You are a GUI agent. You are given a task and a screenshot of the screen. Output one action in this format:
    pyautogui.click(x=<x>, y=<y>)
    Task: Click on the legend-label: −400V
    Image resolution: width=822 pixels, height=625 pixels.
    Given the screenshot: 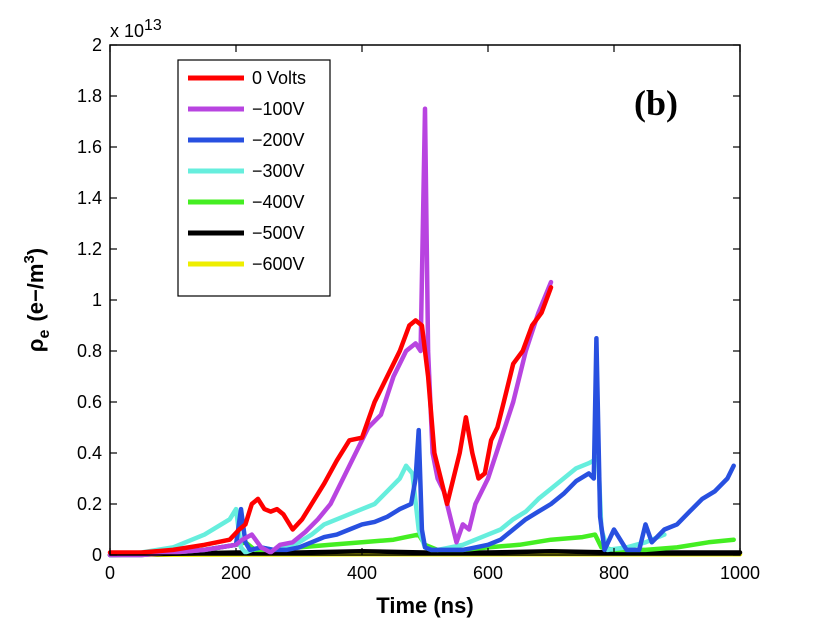 What is the action you would take?
    pyautogui.click(x=278, y=202)
    